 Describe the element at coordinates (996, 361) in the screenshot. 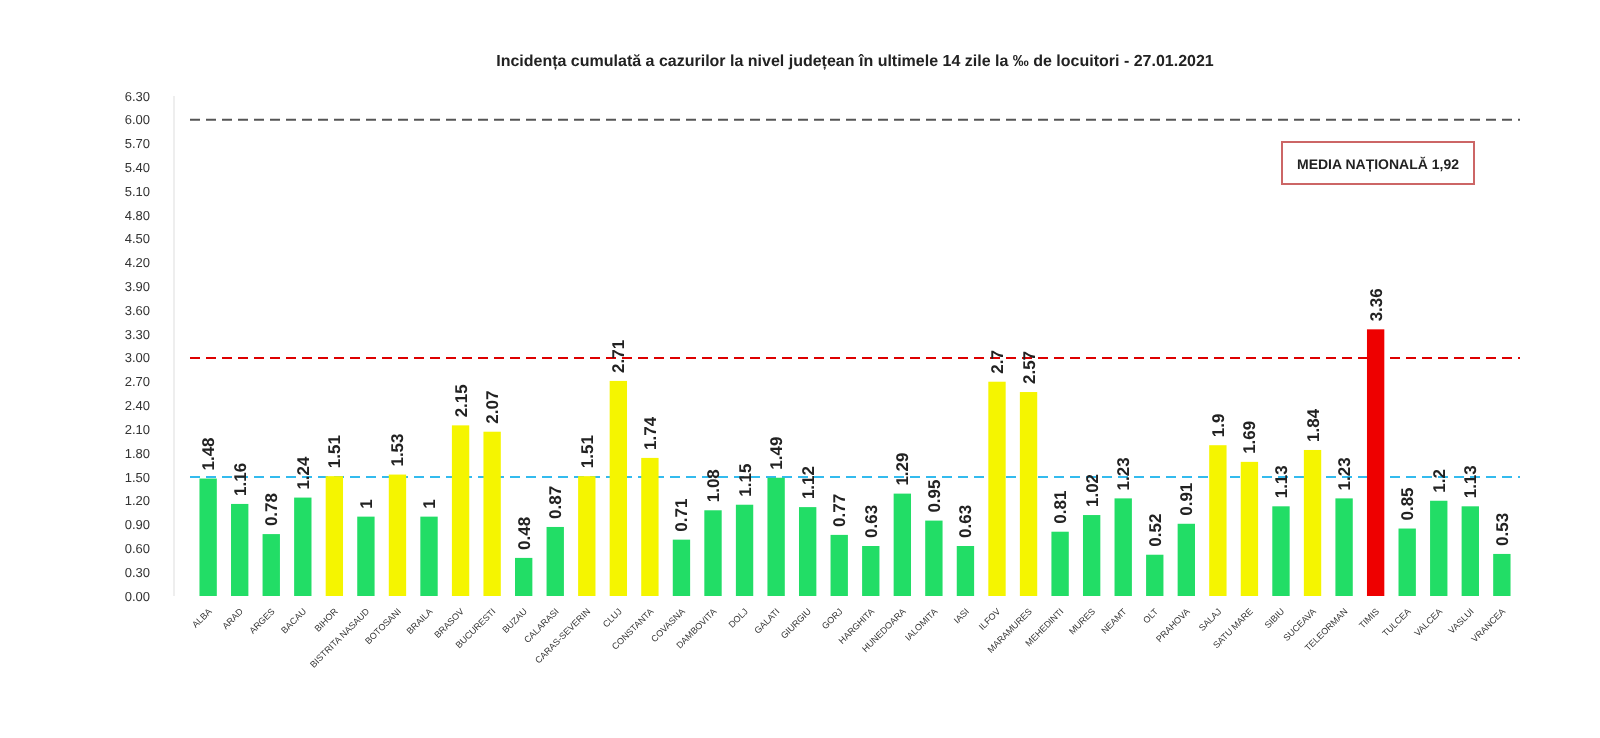

I see `data-label: 2.7` at that location.